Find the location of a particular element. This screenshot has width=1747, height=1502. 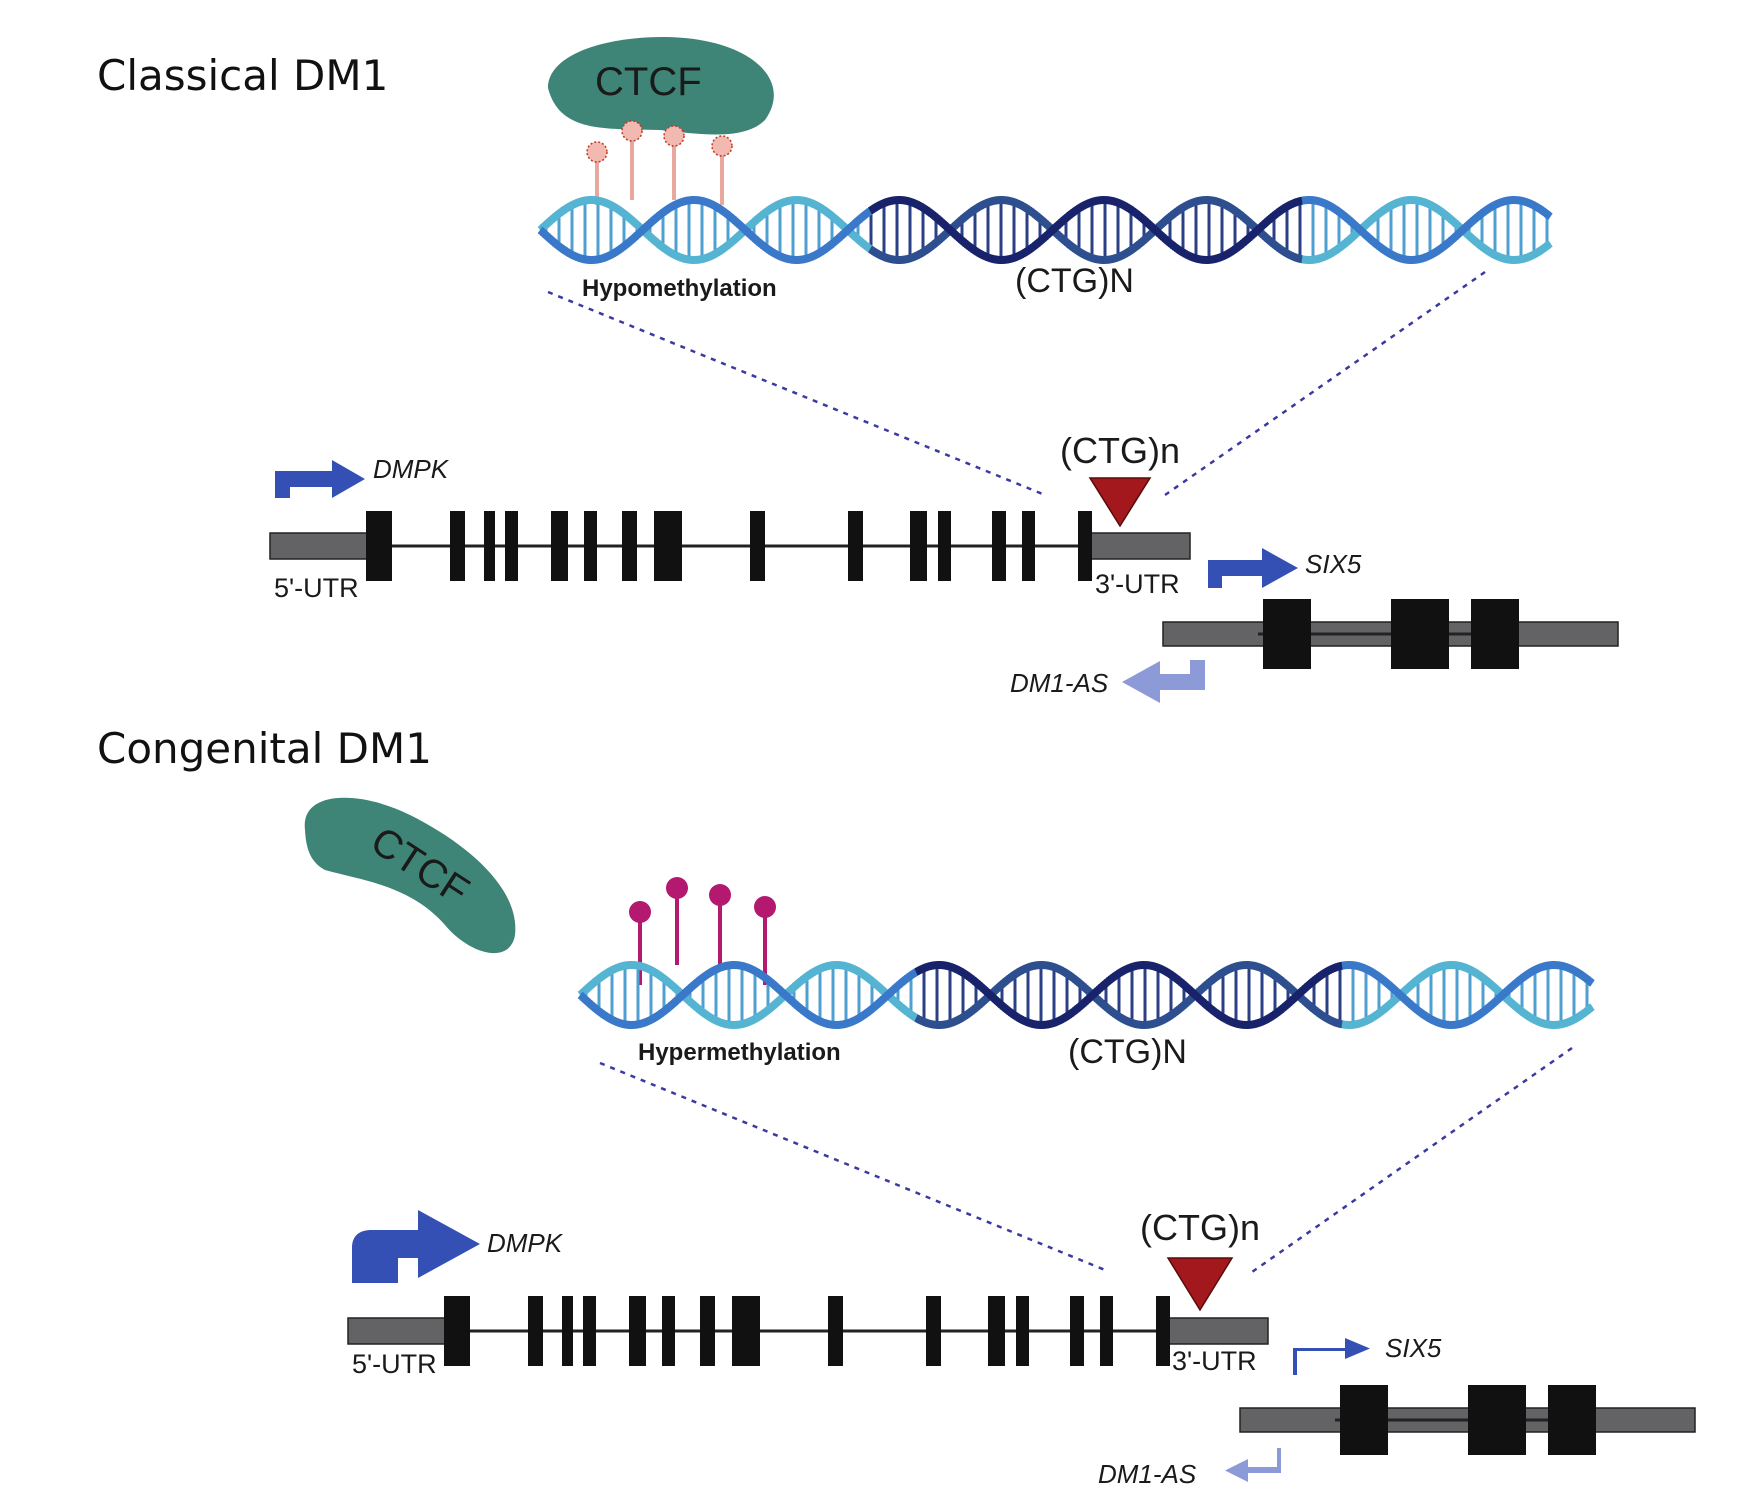

panel-title: Classical DM1 is located at coordinates (242, 75).